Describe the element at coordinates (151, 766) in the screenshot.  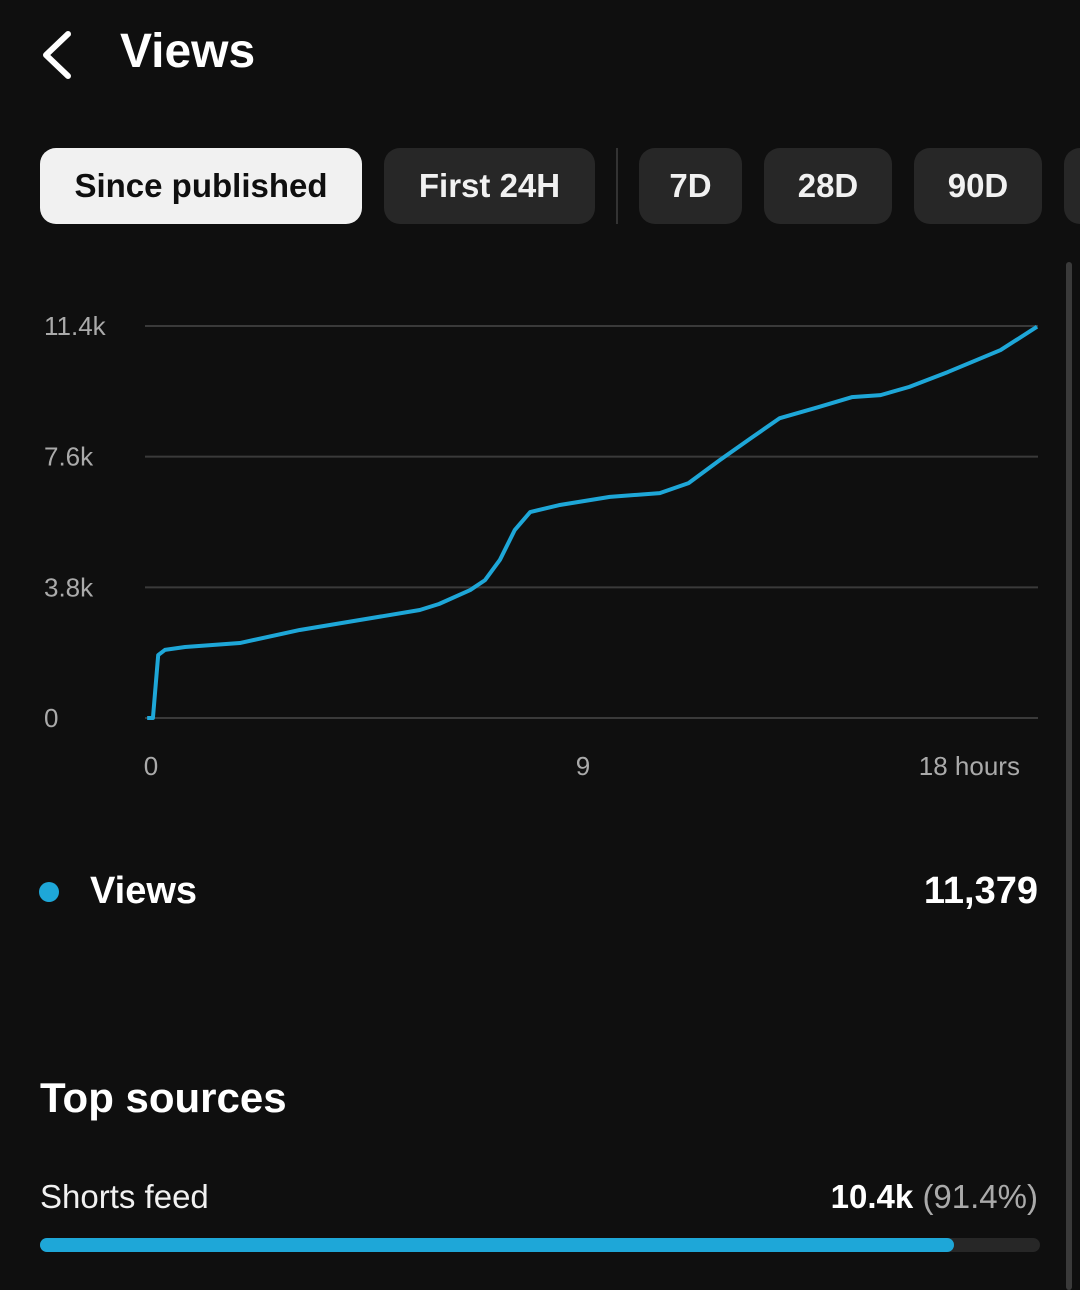
I see `x-tick-label: 0` at that location.